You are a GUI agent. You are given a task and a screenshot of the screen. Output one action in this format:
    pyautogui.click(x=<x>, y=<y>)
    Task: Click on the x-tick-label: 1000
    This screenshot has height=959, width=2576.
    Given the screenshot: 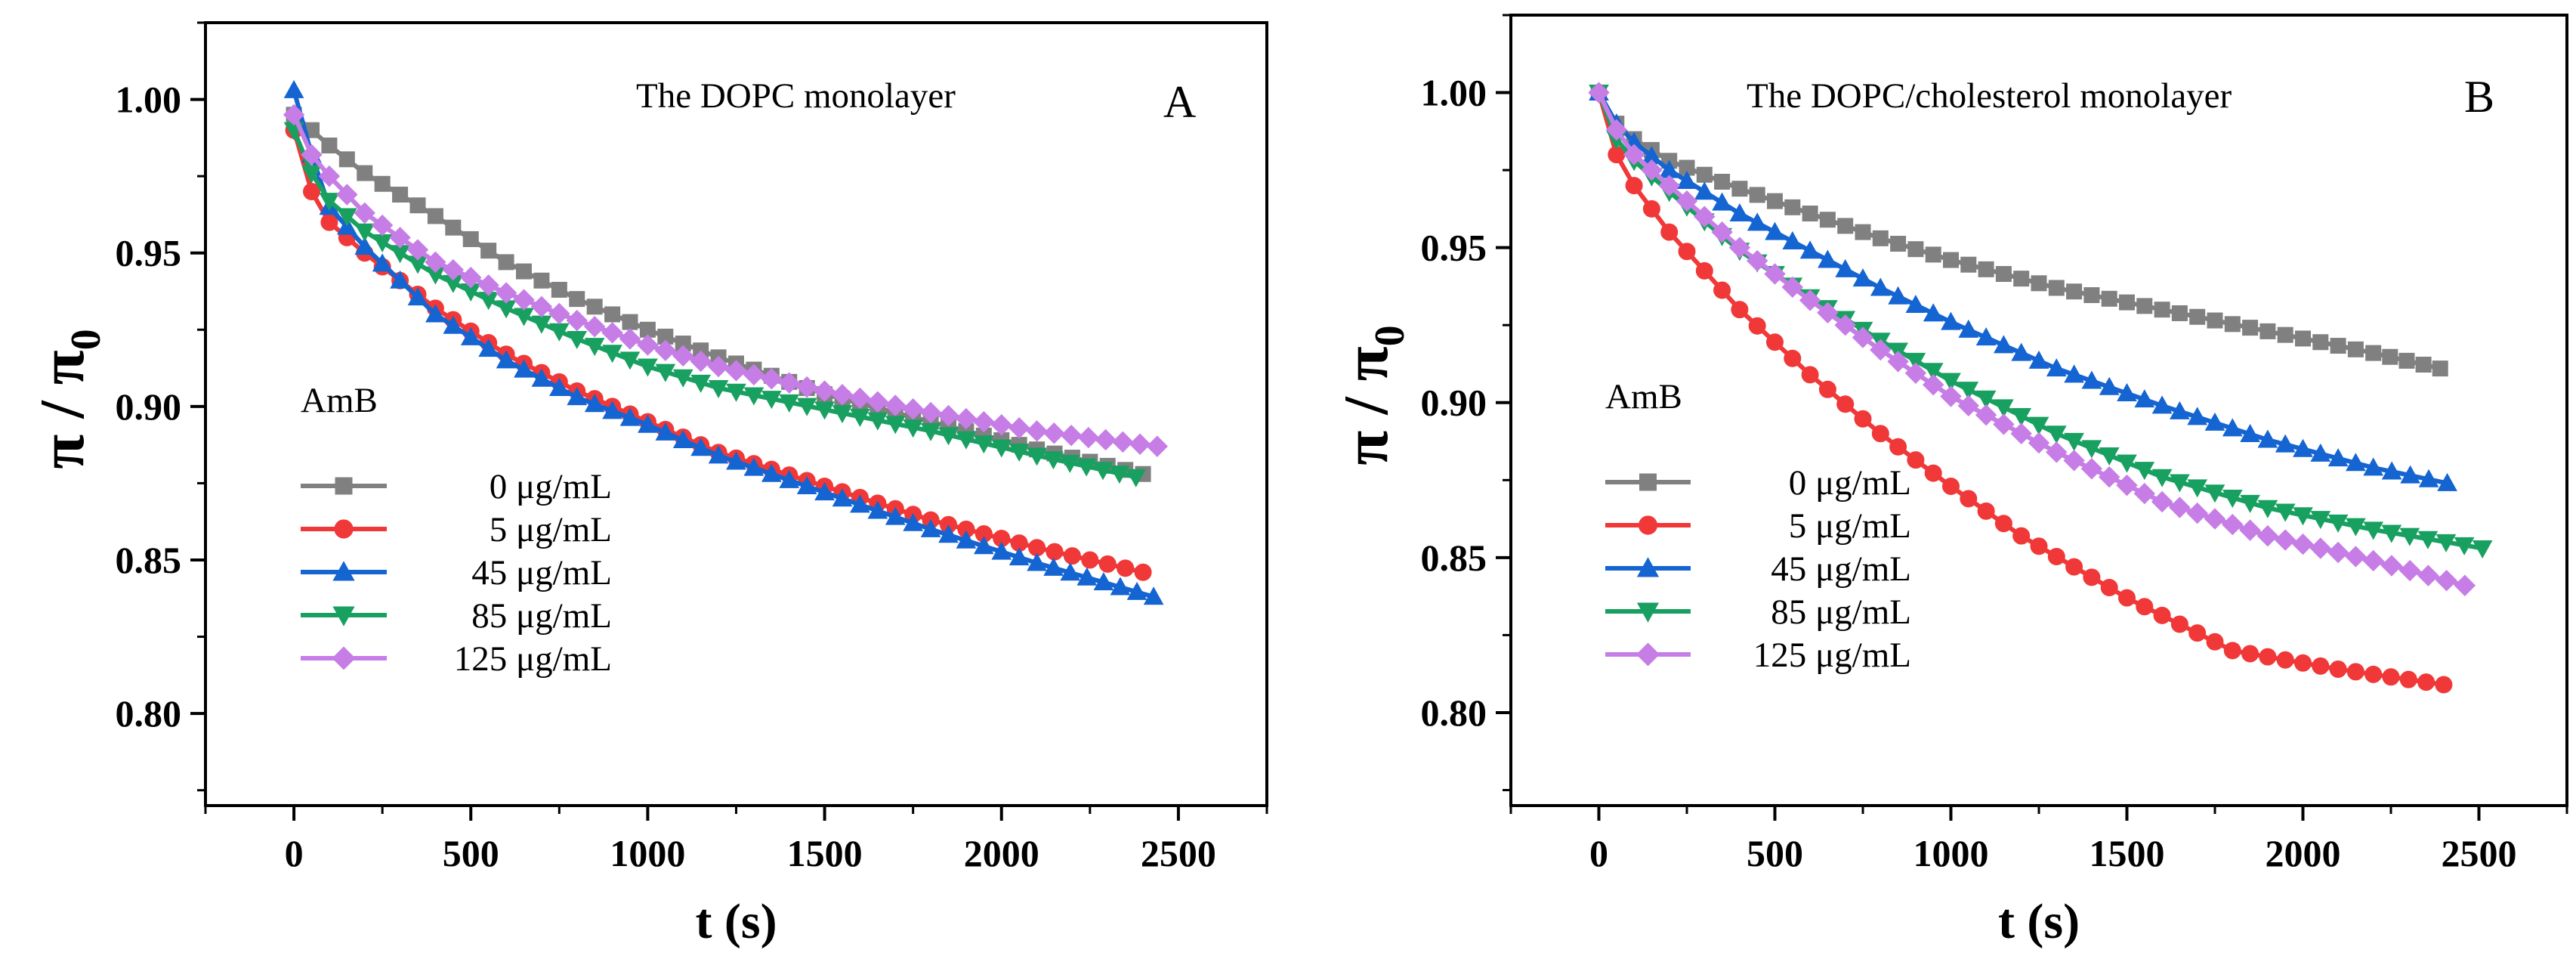 What is the action you would take?
    pyautogui.click(x=647, y=853)
    